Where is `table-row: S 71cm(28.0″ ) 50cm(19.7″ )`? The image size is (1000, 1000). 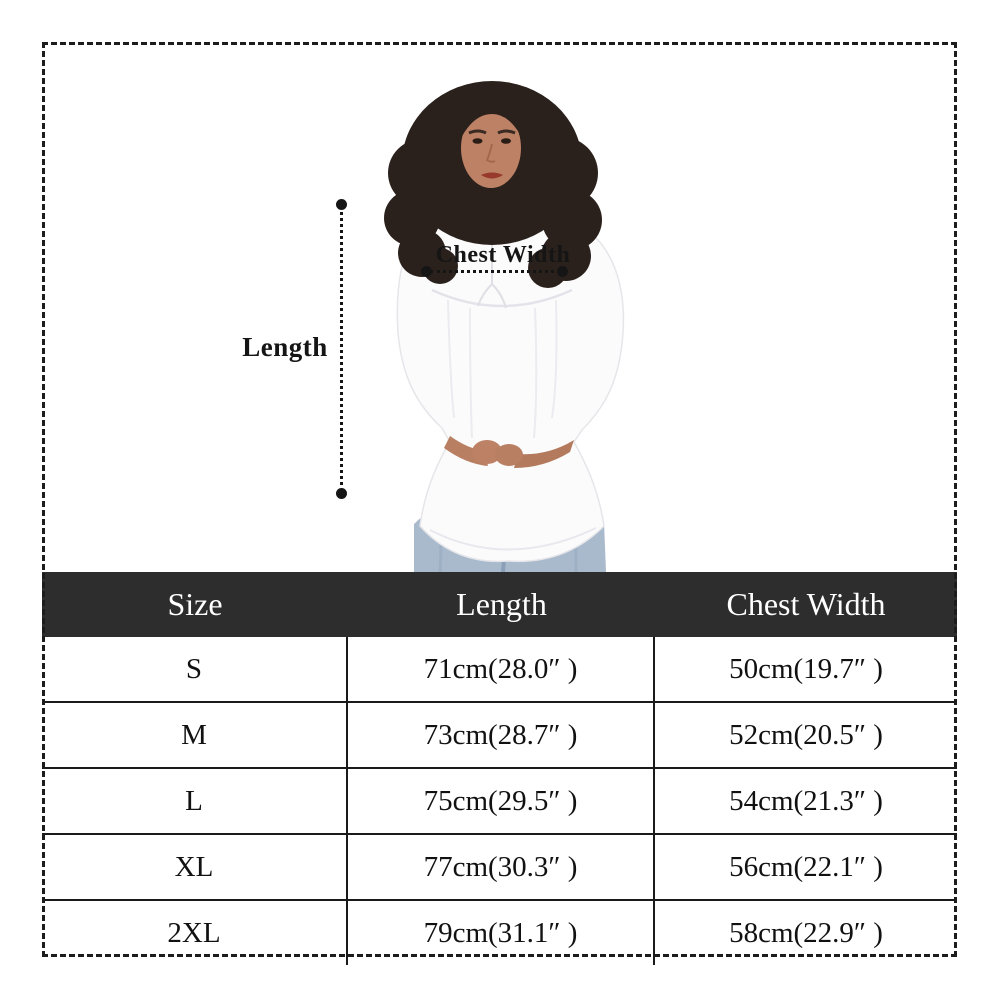
table-row: S 71cm(28.0″ ) 50cm(19.7″ ) is located at coordinates (499, 670).